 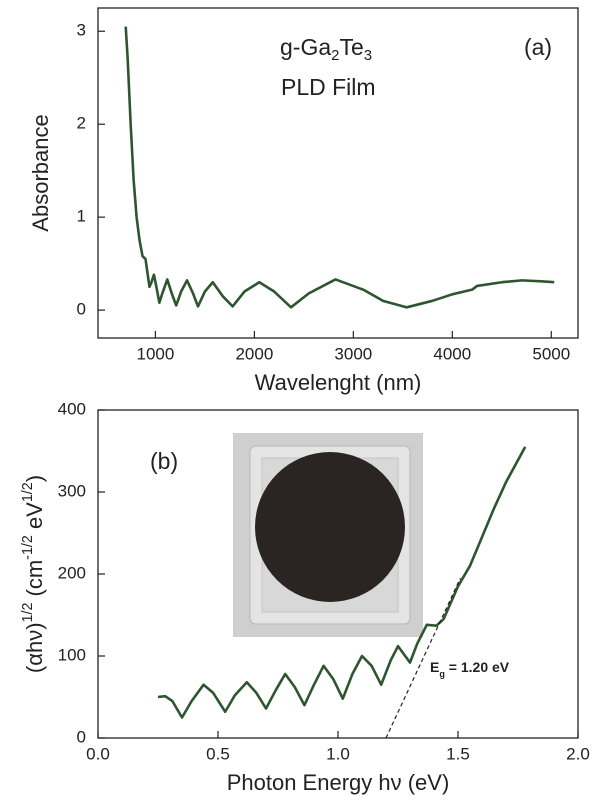 What do you see at coordinates (328, 87) in the screenshot?
I see `film-label: PLD Film` at bounding box center [328, 87].